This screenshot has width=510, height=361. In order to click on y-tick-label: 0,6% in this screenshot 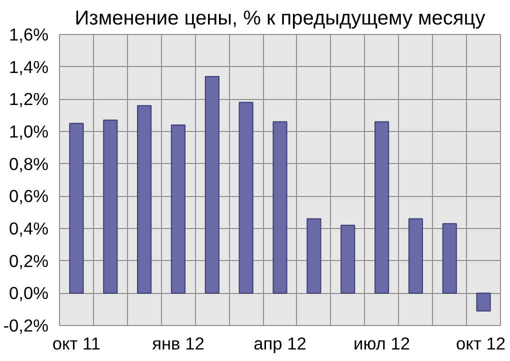, I will do `click(29, 196)`.